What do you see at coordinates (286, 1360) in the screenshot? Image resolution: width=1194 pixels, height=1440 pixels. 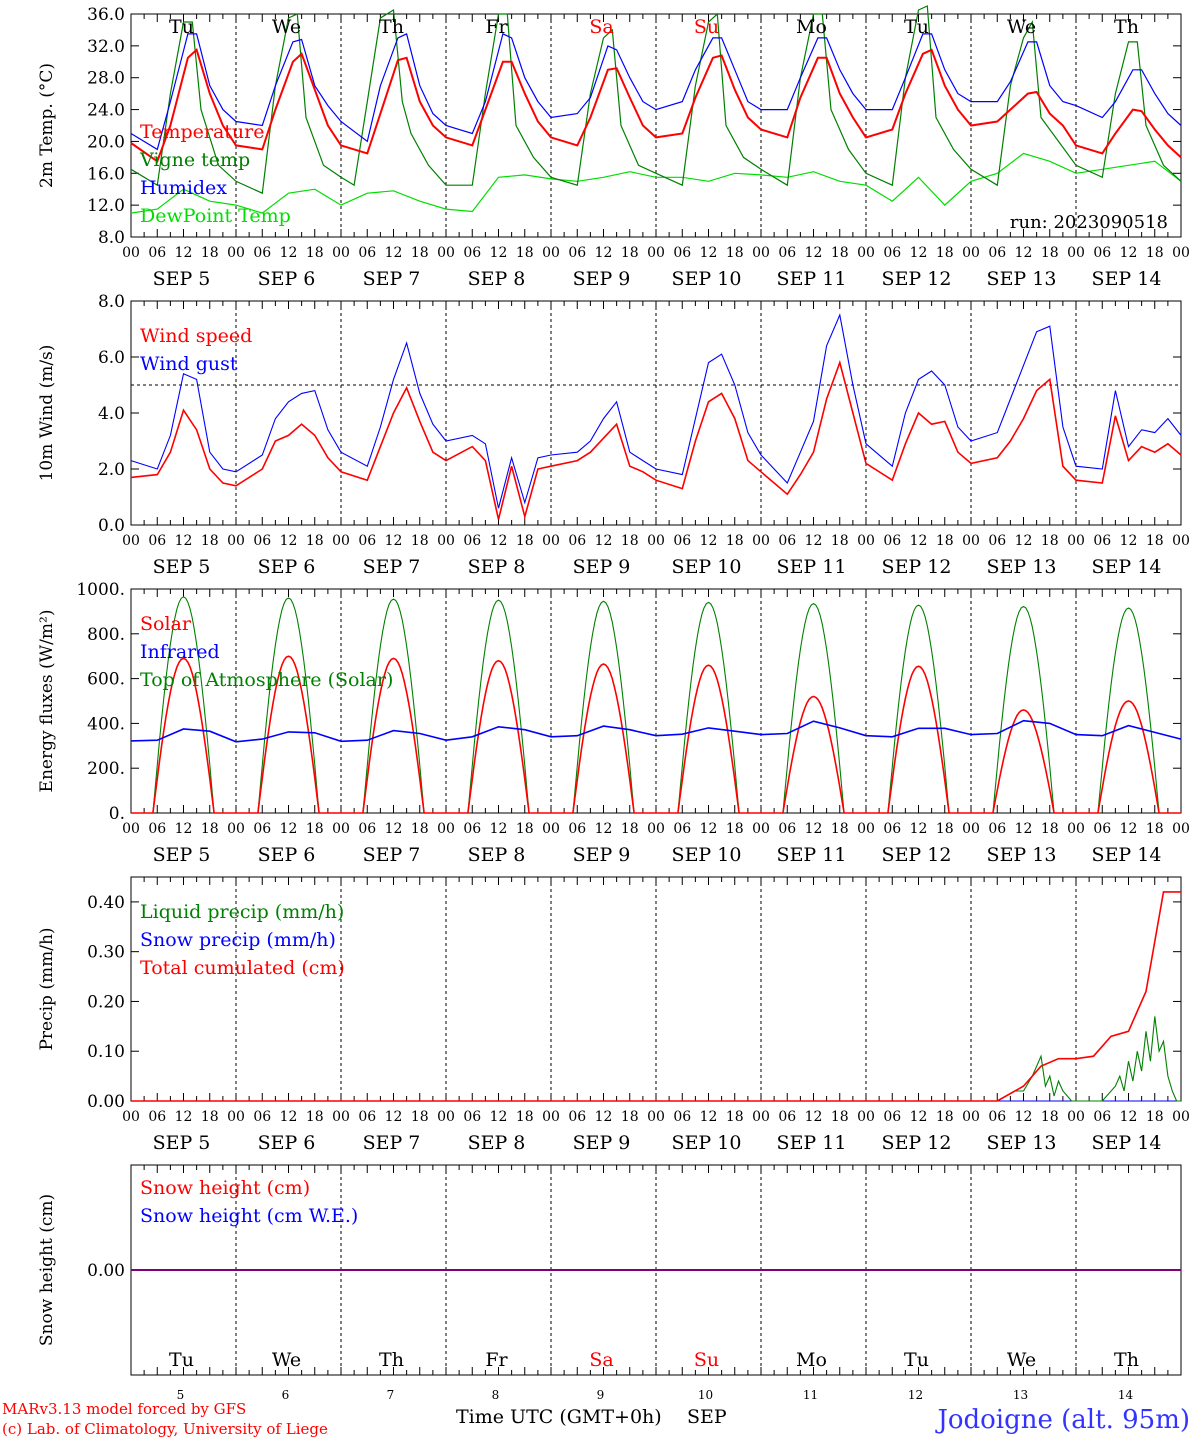 I see `snow-day-abbr: We` at bounding box center [286, 1360].